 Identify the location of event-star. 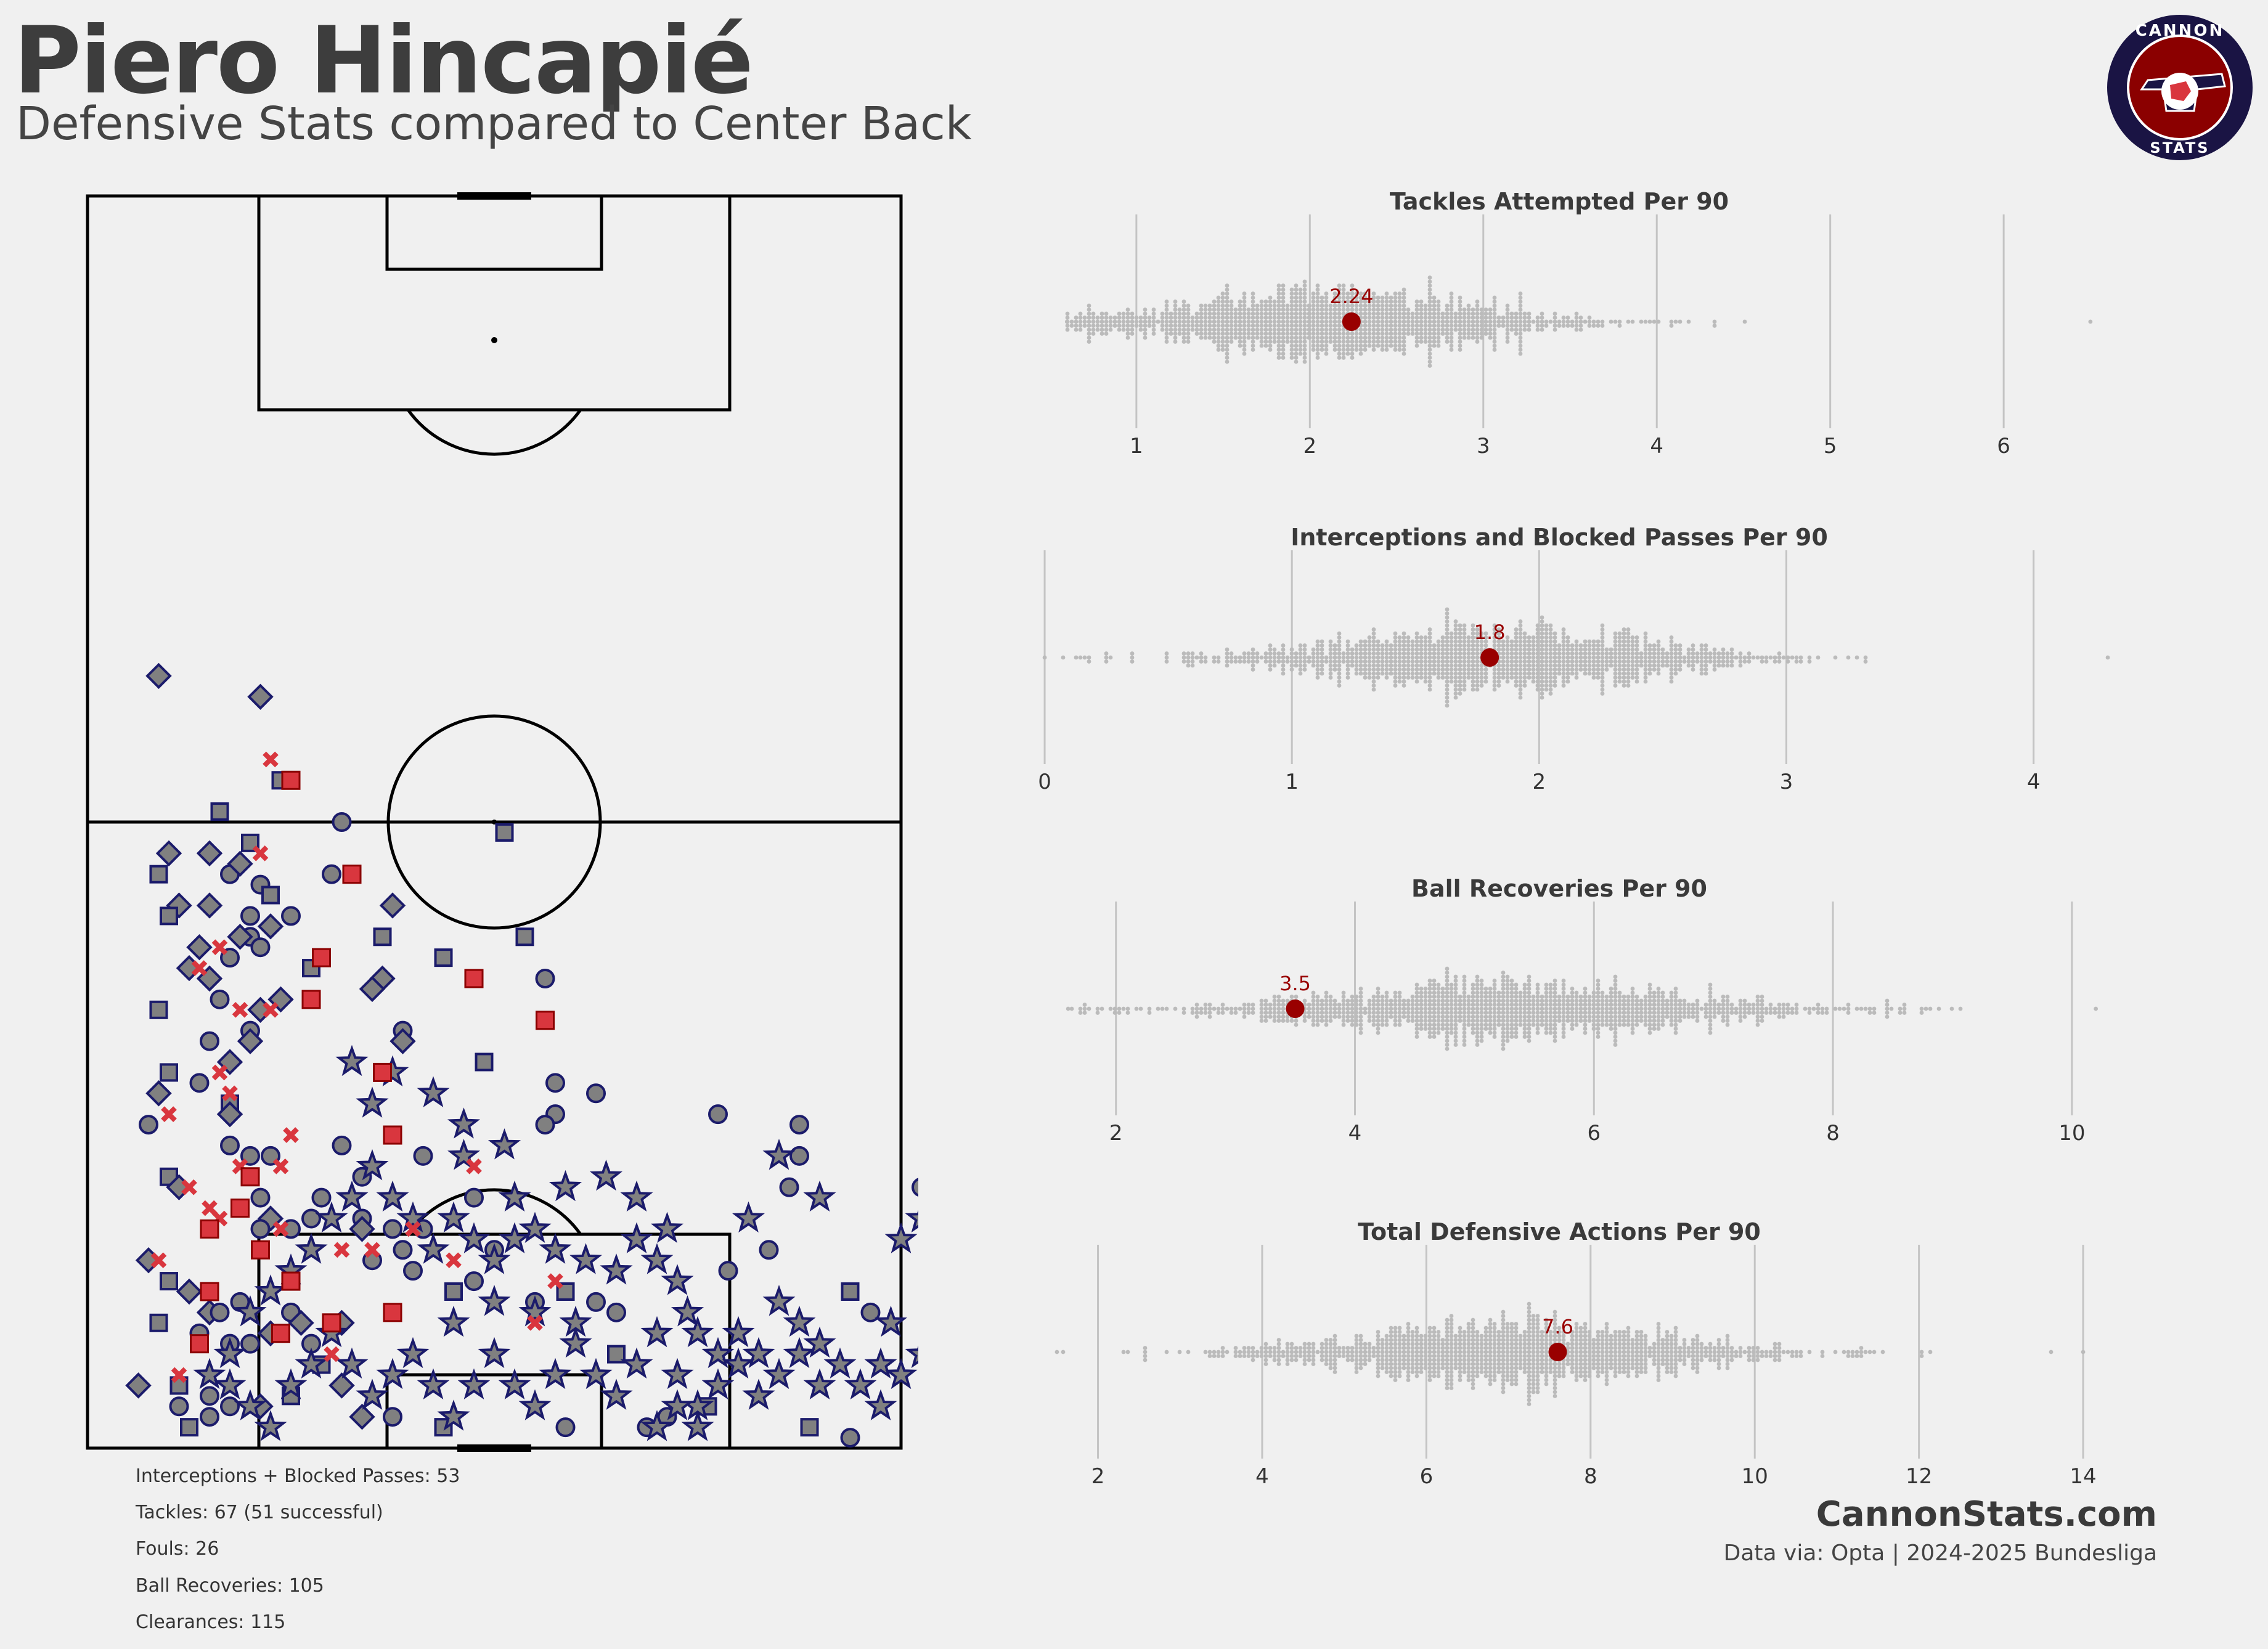
(677, 1374).